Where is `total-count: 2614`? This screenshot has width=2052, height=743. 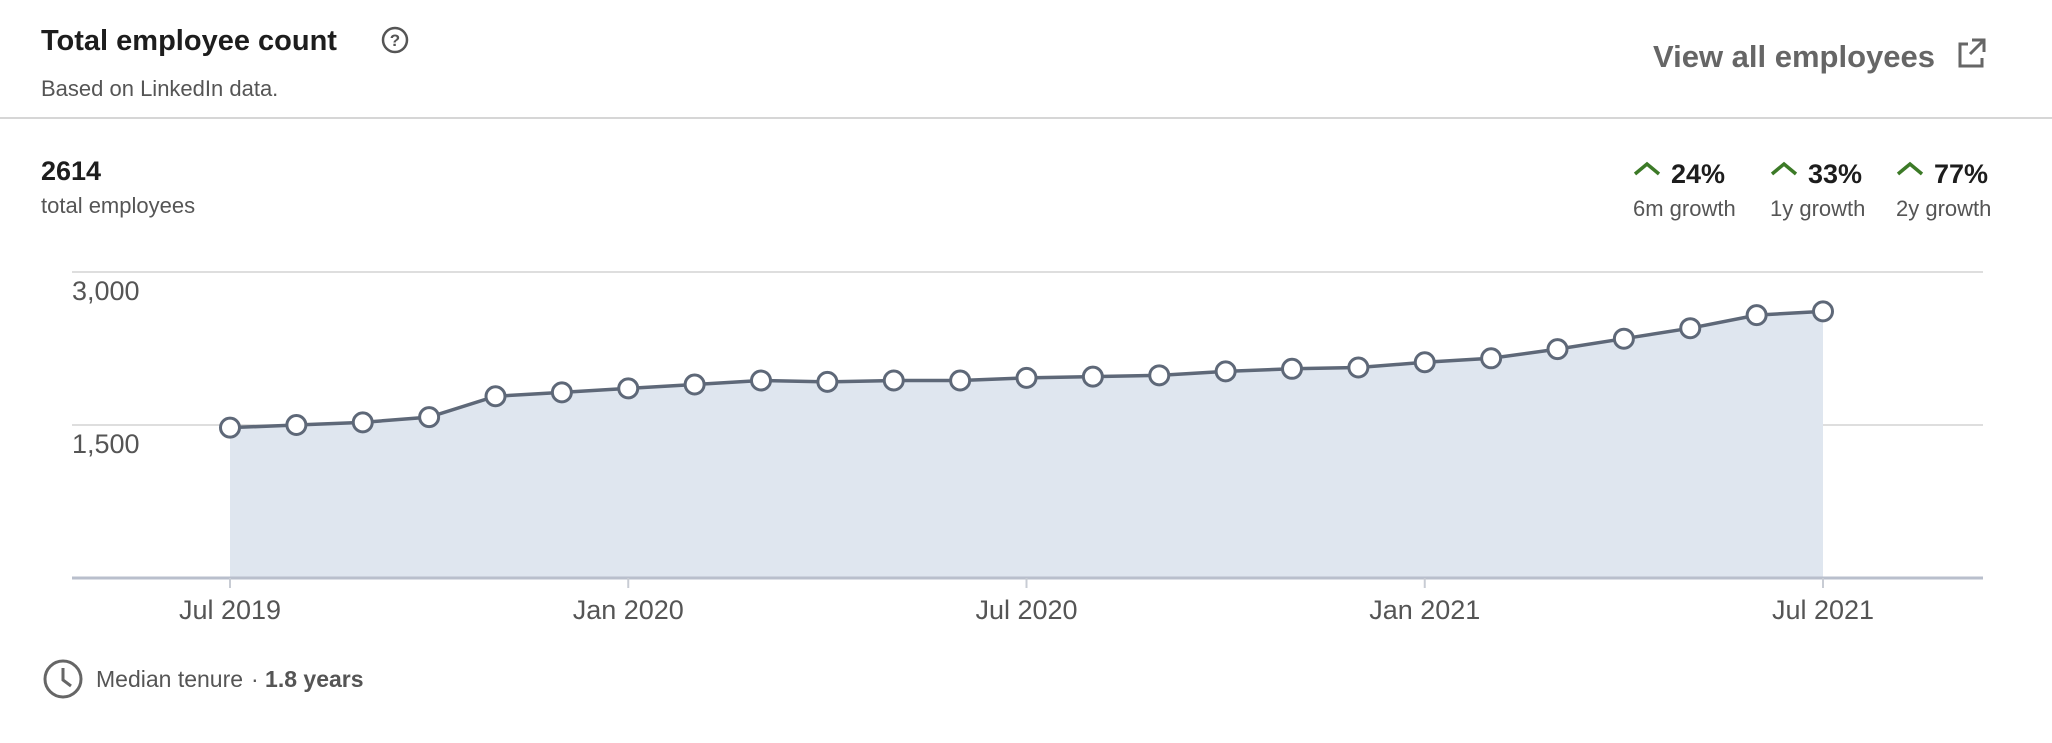
total-count: 2614 is located at coordinates (71, 171).